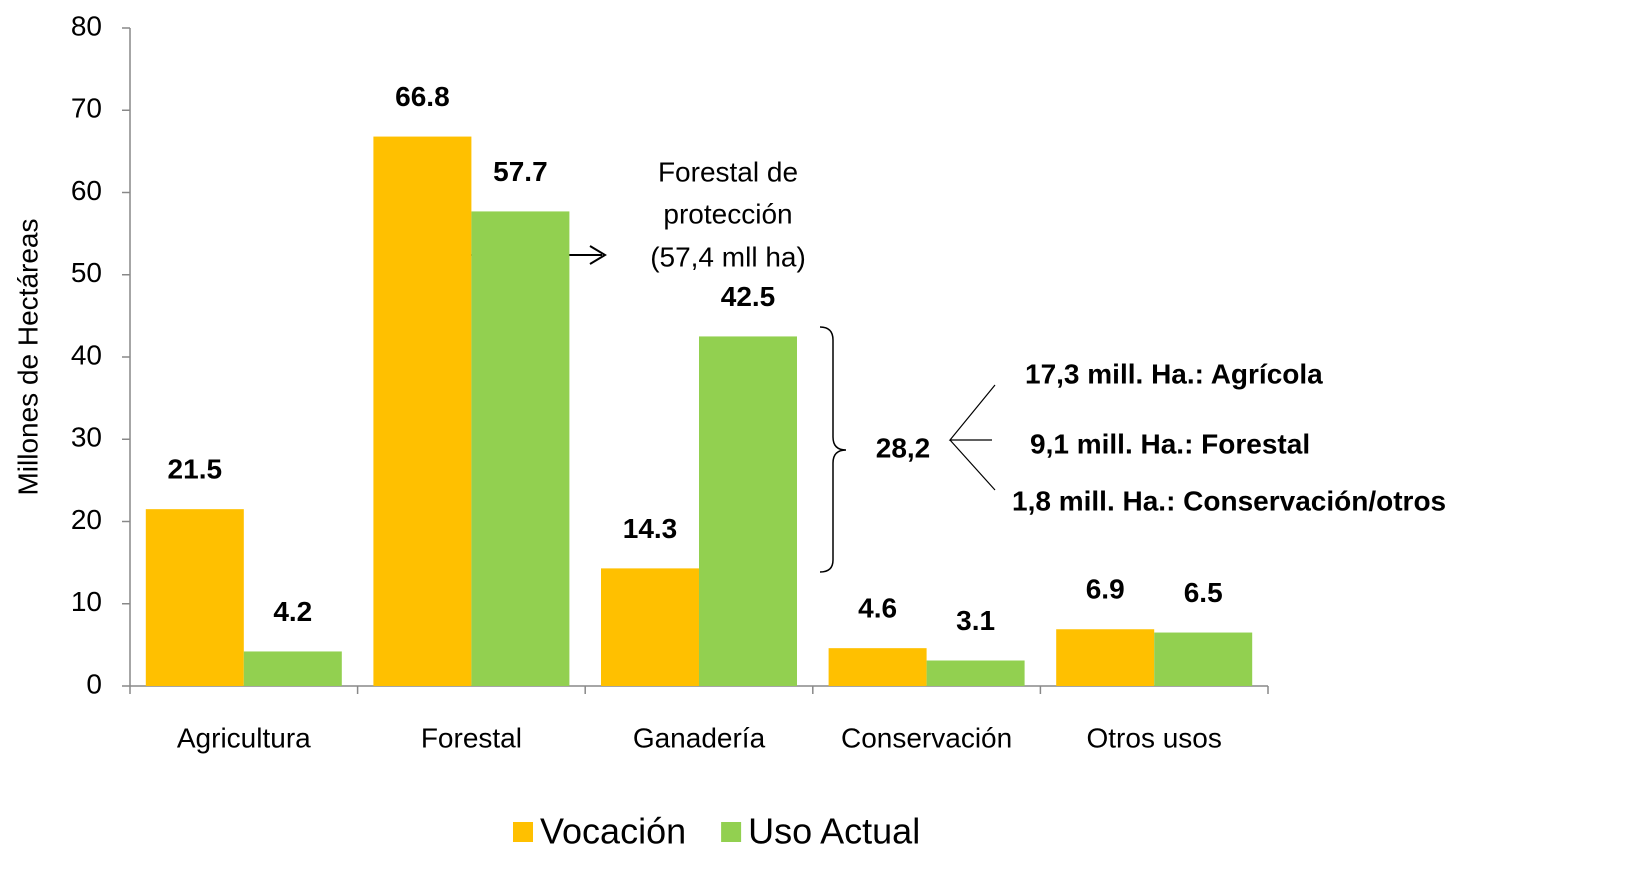  I want to click on value-label: 21.5, so click(195, 469).